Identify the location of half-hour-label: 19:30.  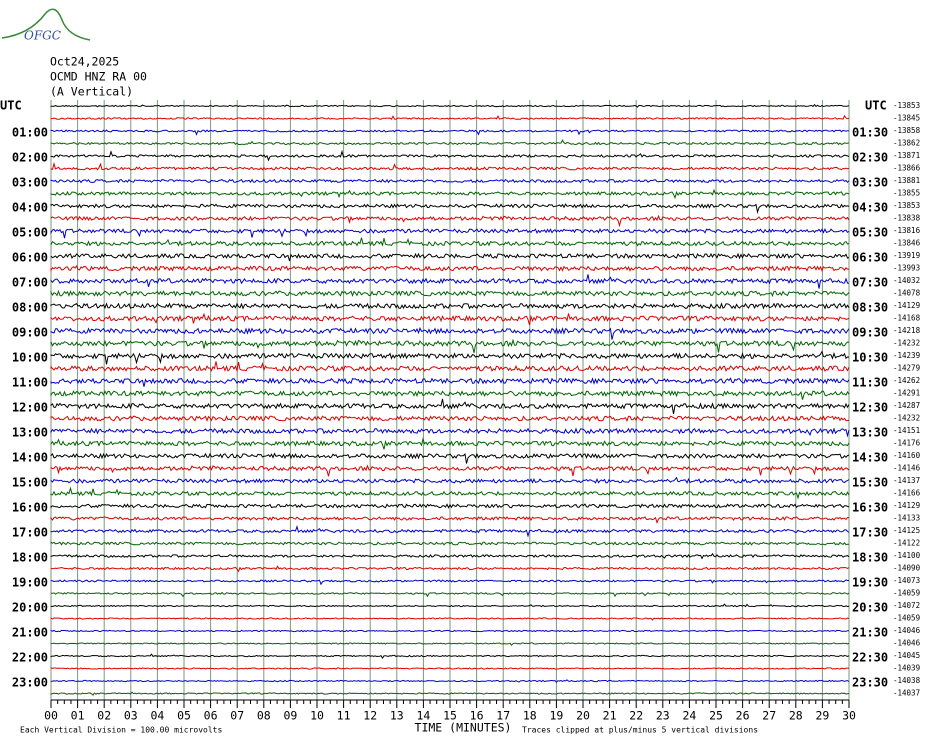
(870, 583).